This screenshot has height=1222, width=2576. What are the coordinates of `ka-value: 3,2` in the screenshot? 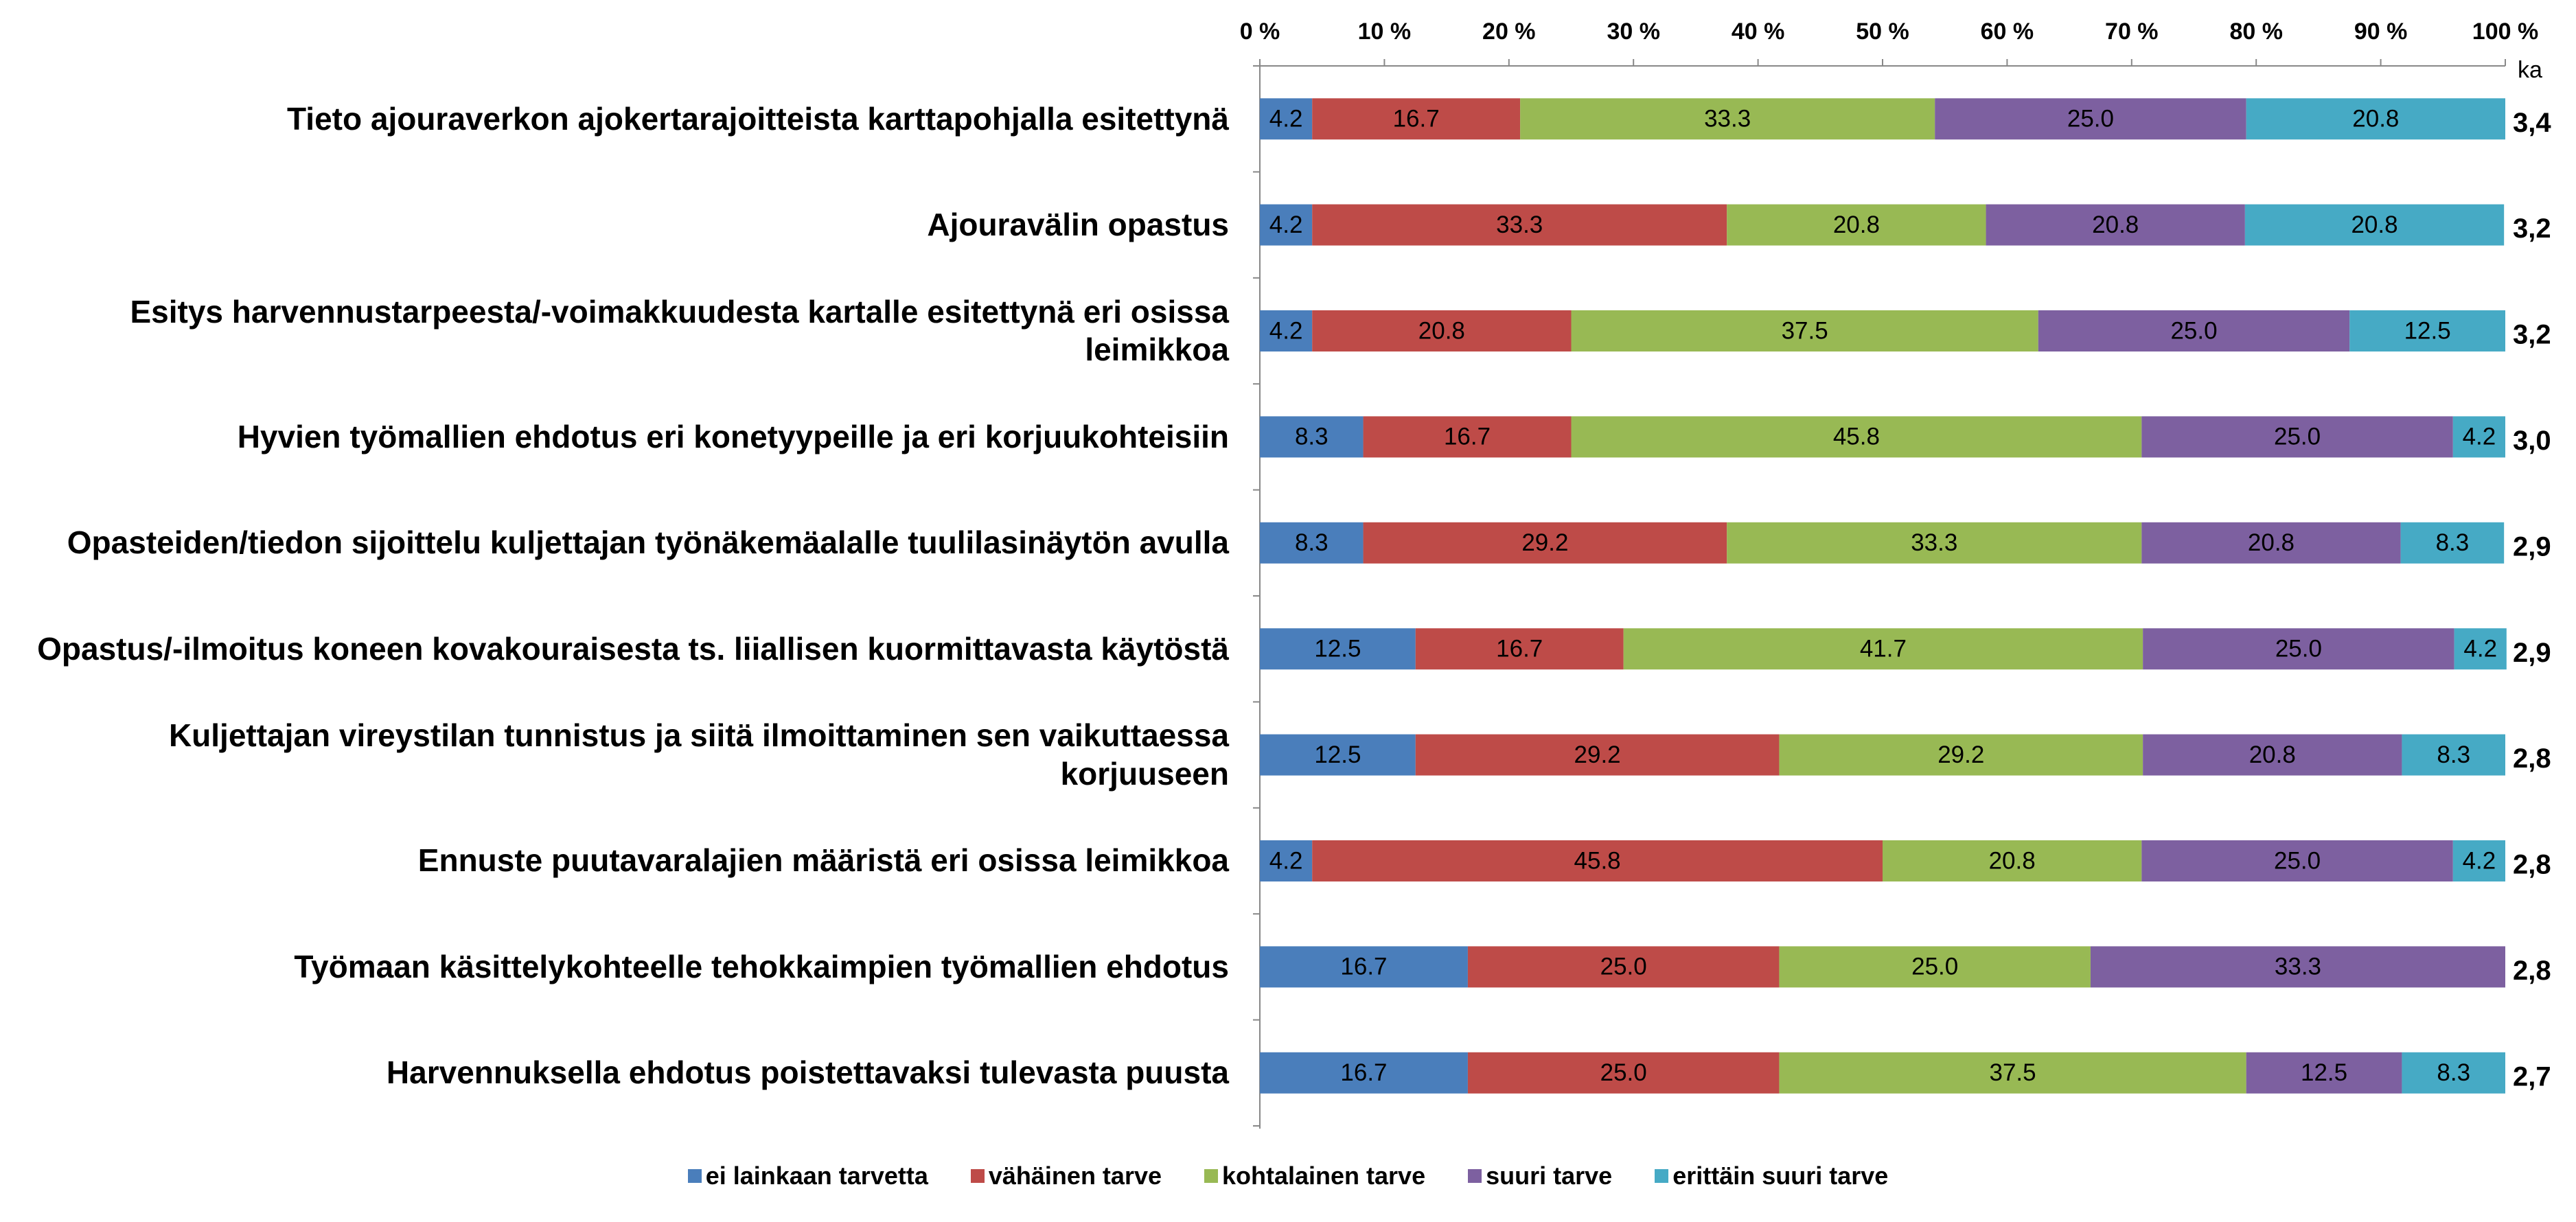 It's located at (2532, 229).